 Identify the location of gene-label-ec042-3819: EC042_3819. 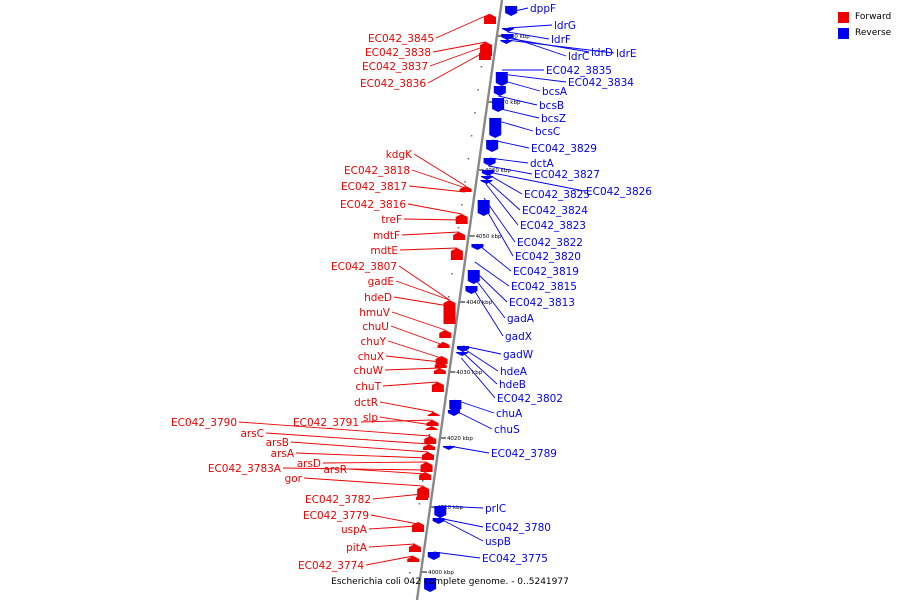
(546, 272).